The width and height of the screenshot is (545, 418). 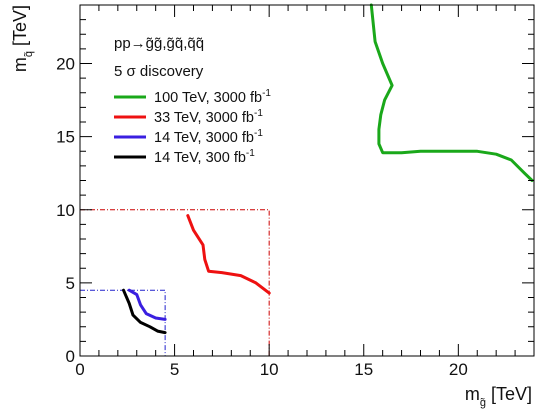 I want to click on x-tick-label: 5, so click(x=174, y=369).